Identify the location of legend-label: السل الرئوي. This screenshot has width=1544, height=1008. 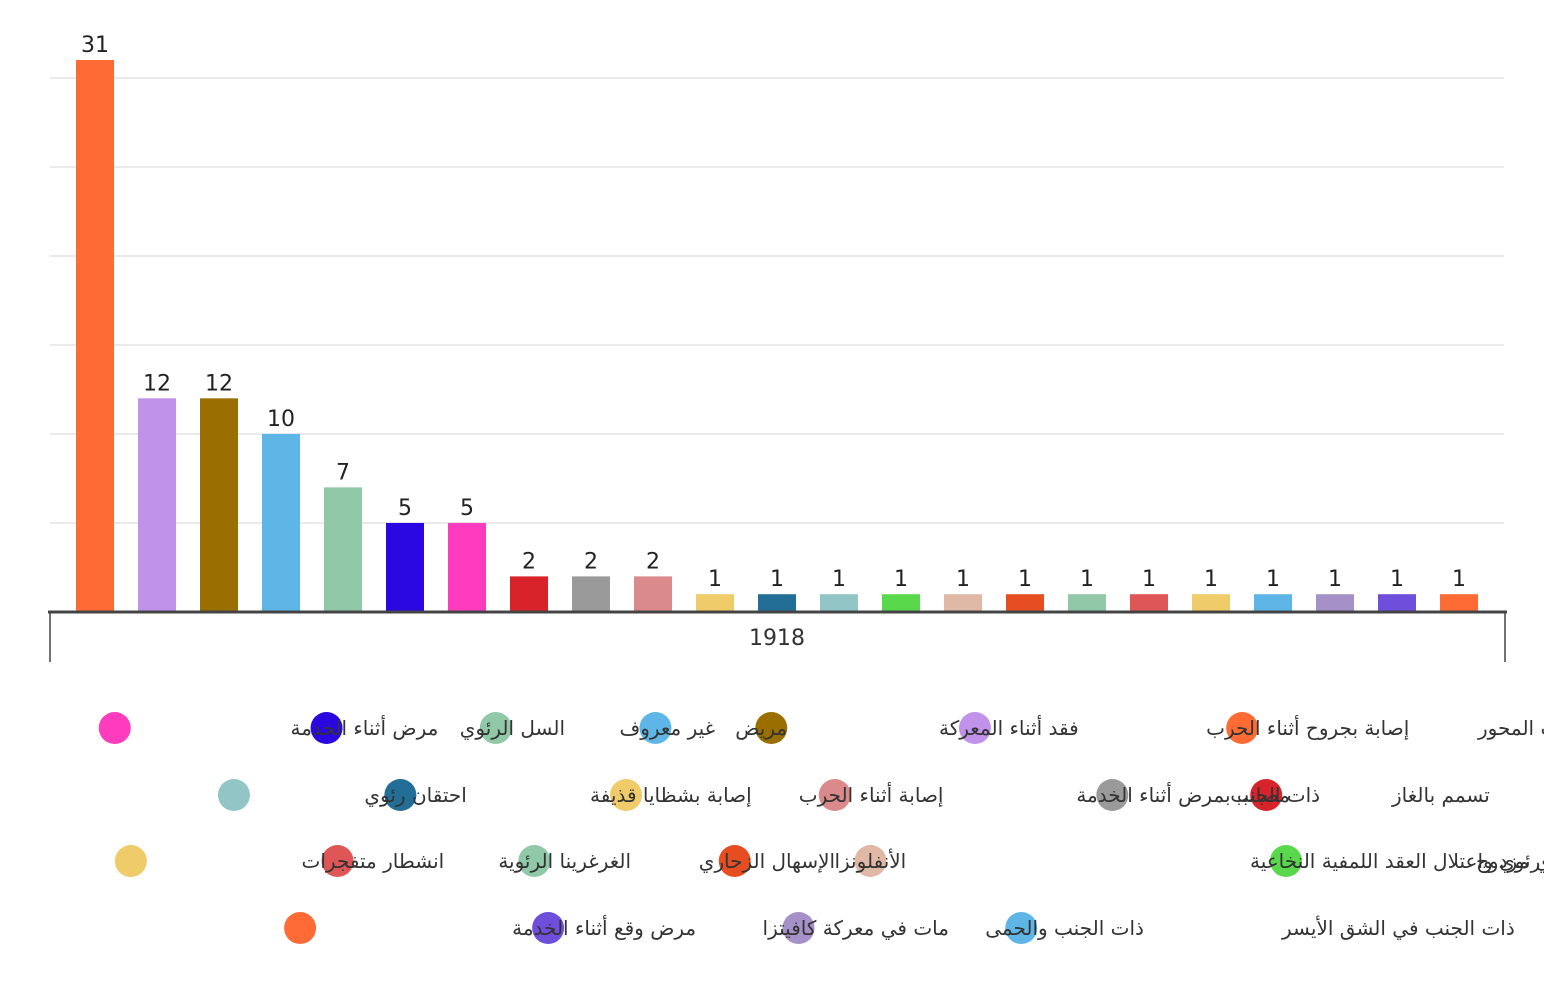
(512, 728).